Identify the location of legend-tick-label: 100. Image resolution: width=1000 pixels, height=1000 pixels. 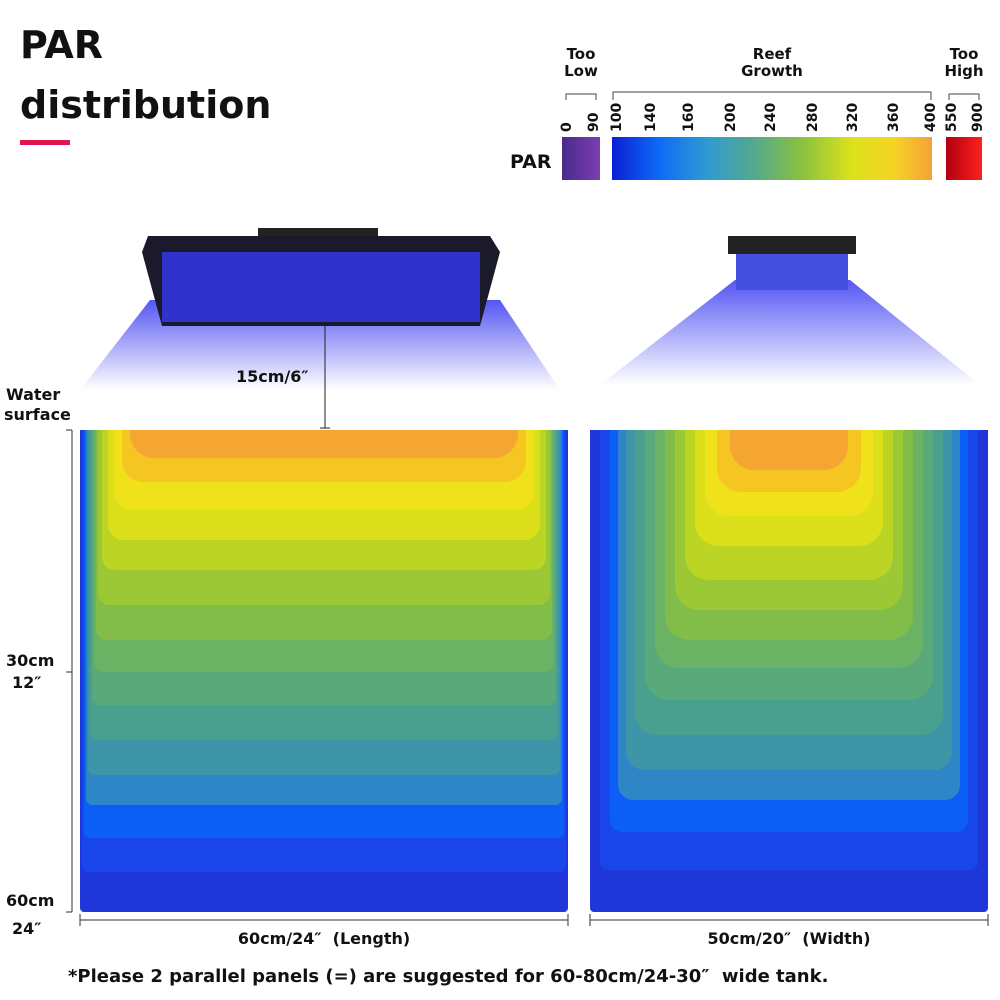
(617, 117).